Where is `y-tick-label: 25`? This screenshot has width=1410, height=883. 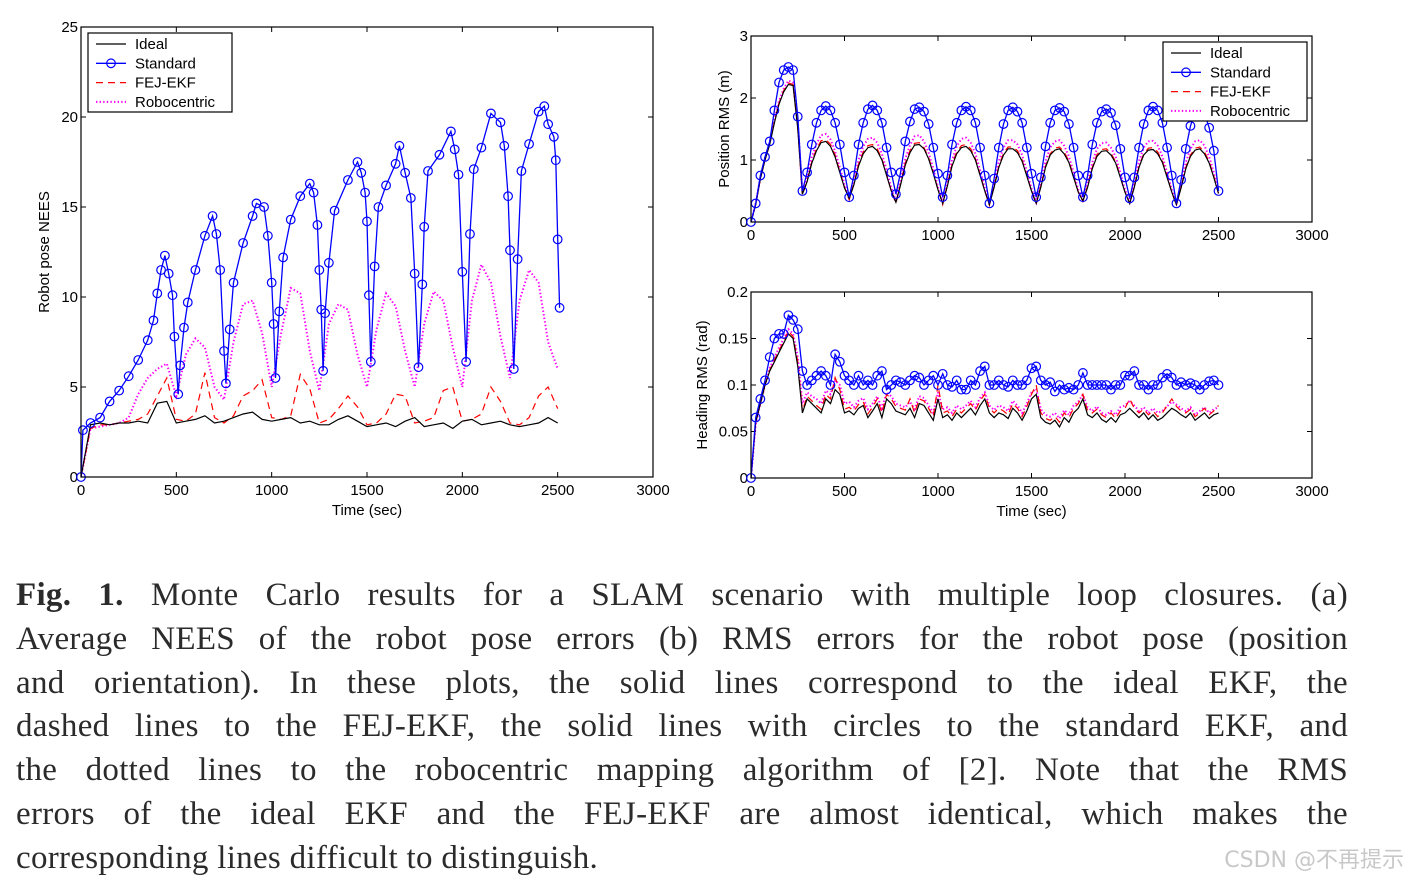 y-tick-label: 25 is located at coordinates (69, 27).